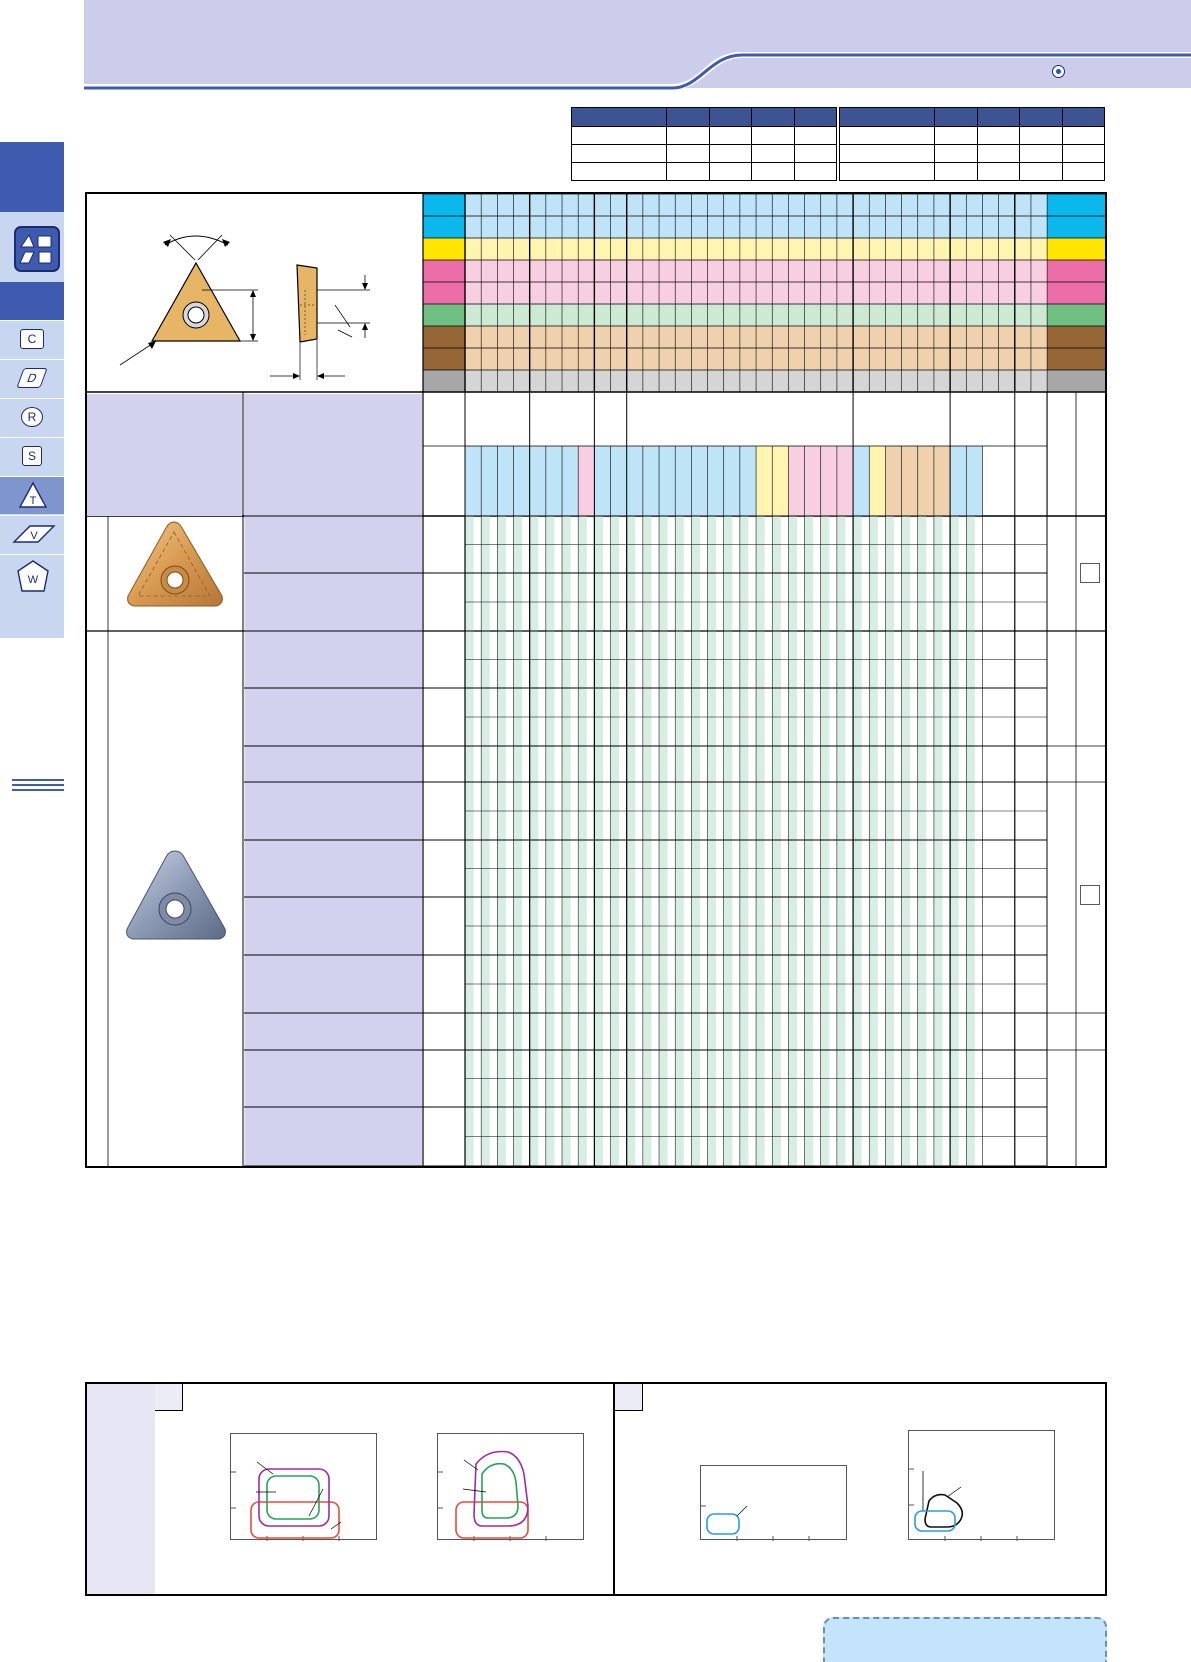 This screenshot has width=1191, height=1662. I want to click on spec-table-left, so click(704, 144).